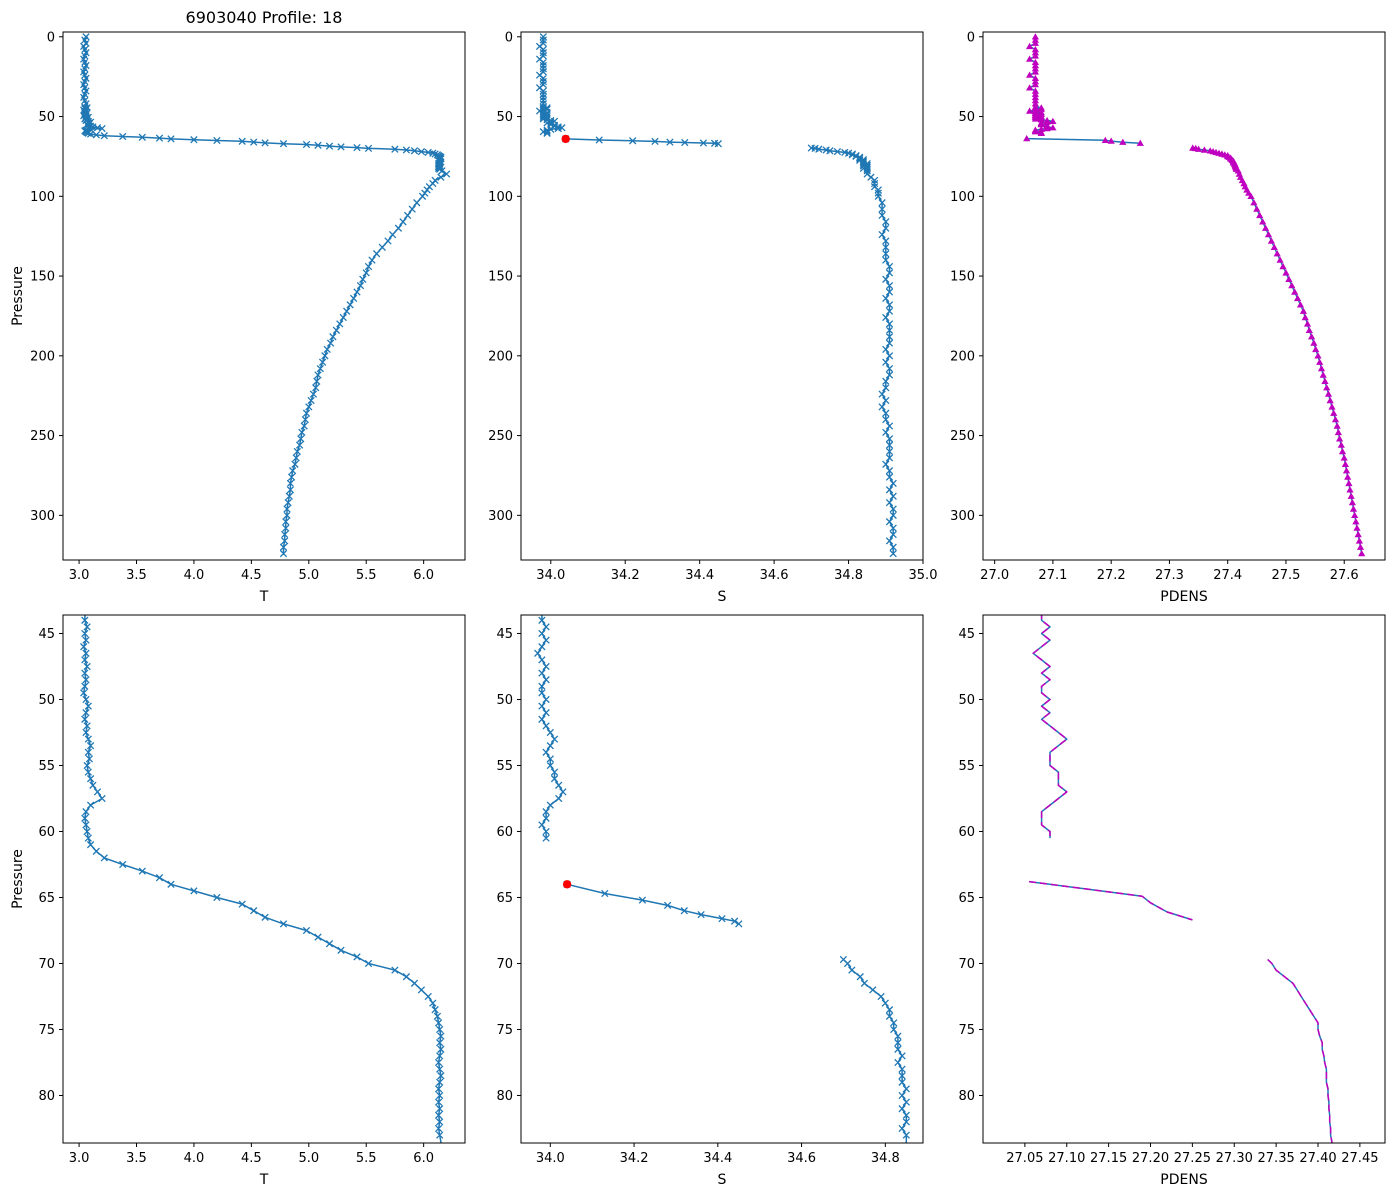 This screenshot has width=1400, height=1200. I want to click on x-tick-label: 34.2, so click(634, 1158).